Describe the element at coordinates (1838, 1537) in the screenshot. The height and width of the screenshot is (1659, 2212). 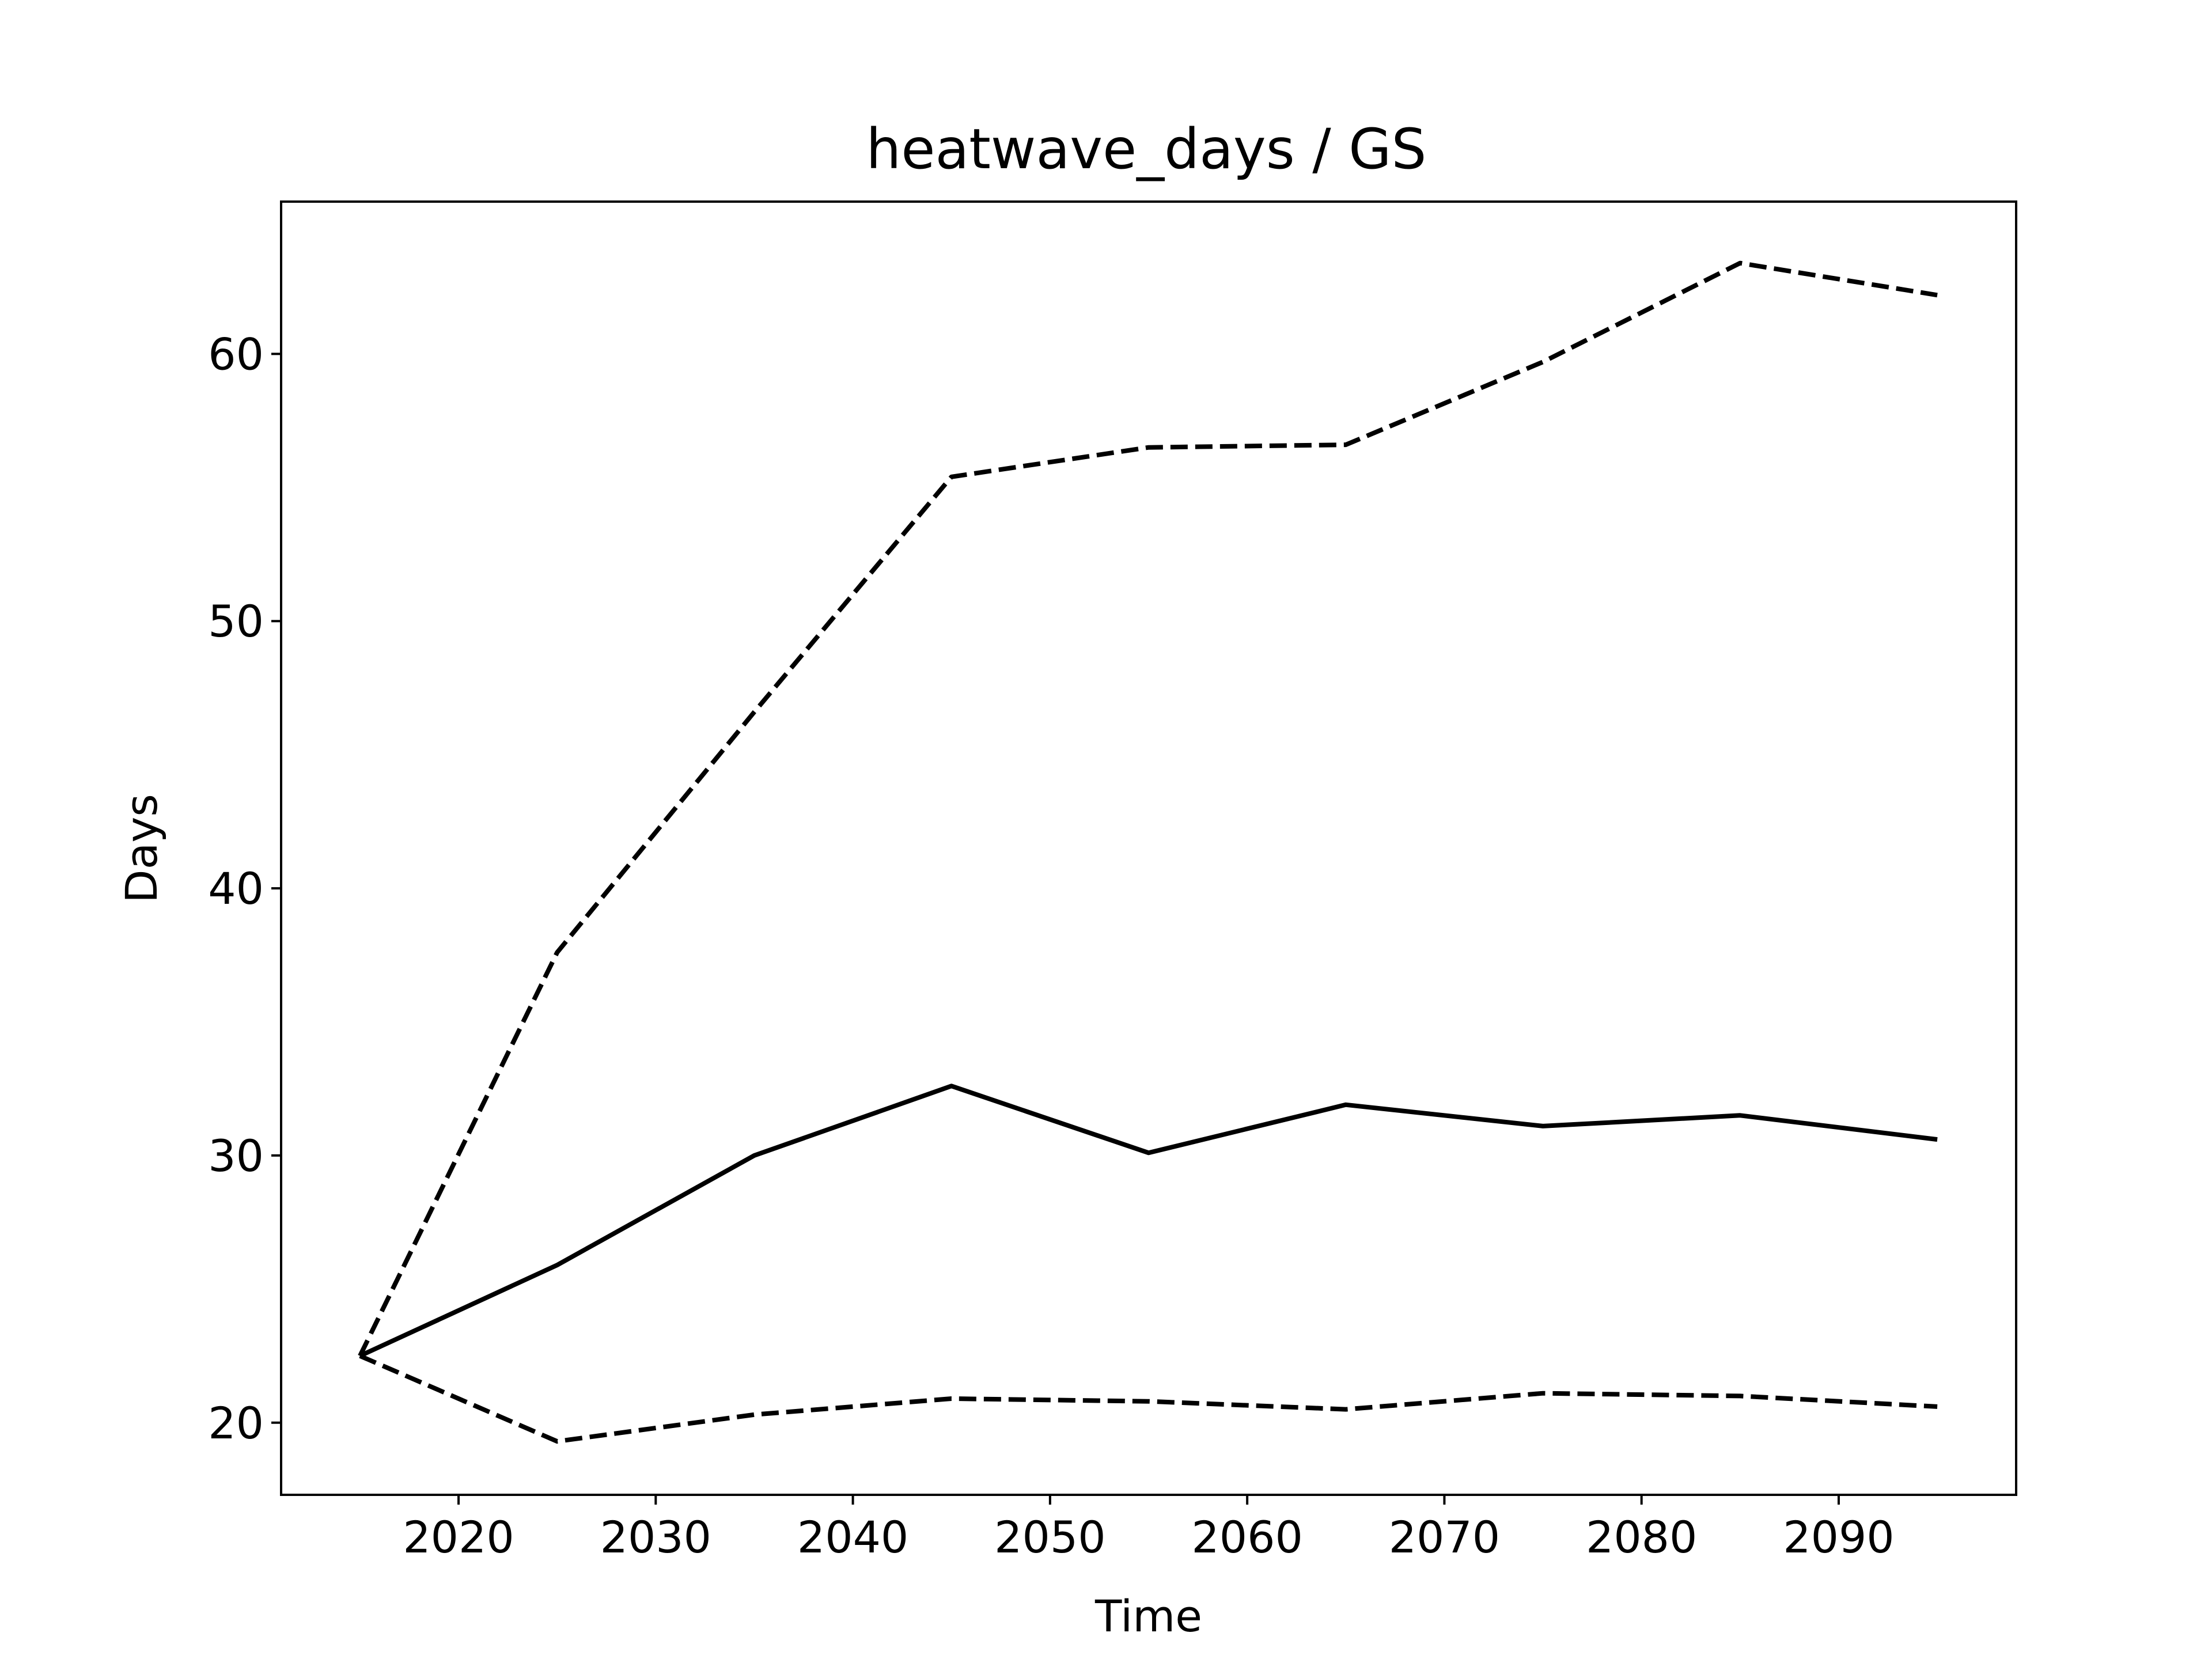
I see `x-tick-label: 2090` at that location.